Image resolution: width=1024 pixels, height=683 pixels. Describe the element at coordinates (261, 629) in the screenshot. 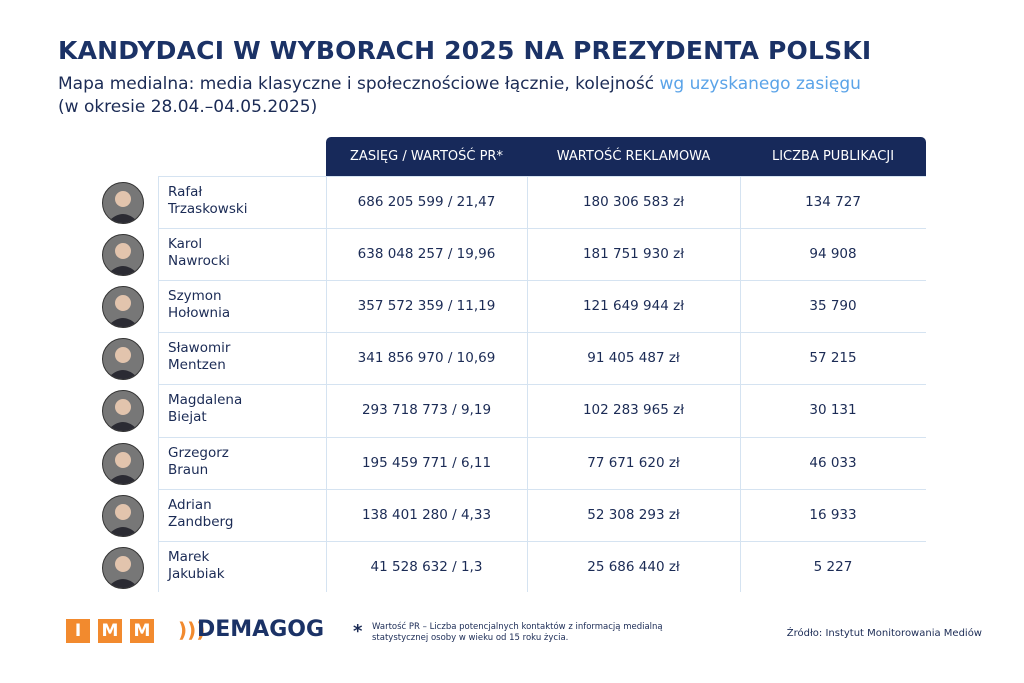

I see `demagog-logo: DEMAGOG` at that location.